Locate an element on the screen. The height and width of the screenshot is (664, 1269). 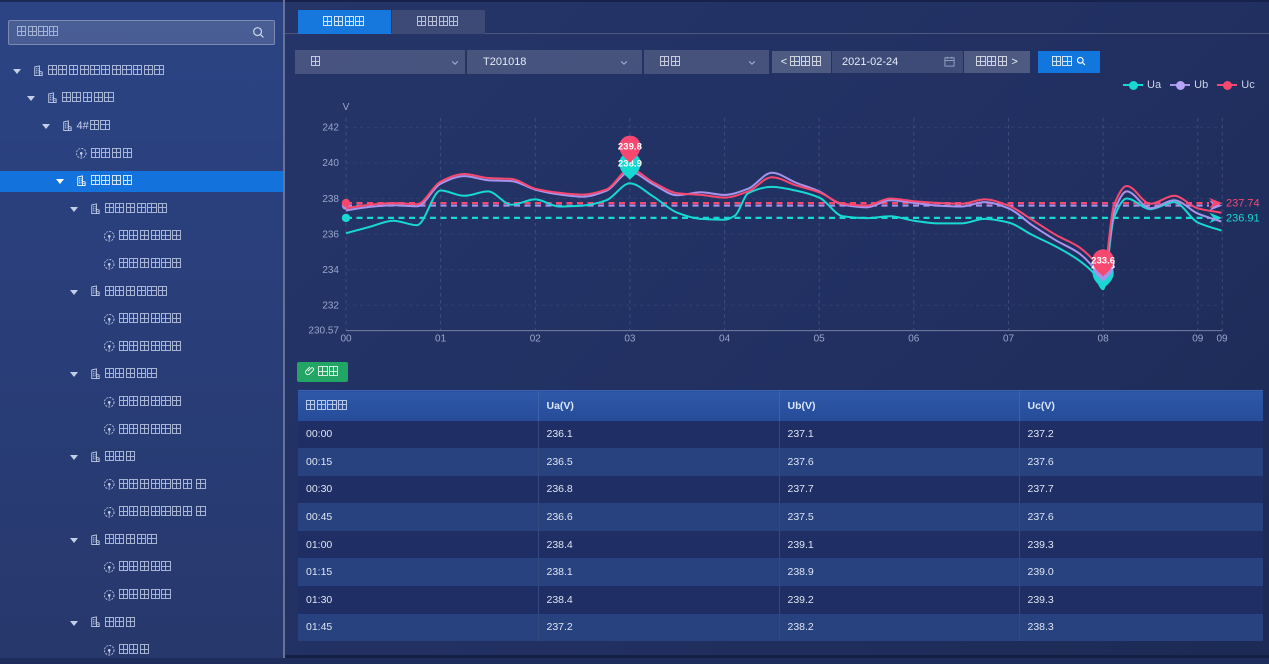
svg-text: 230.57 is located at coordinates (323, 331).